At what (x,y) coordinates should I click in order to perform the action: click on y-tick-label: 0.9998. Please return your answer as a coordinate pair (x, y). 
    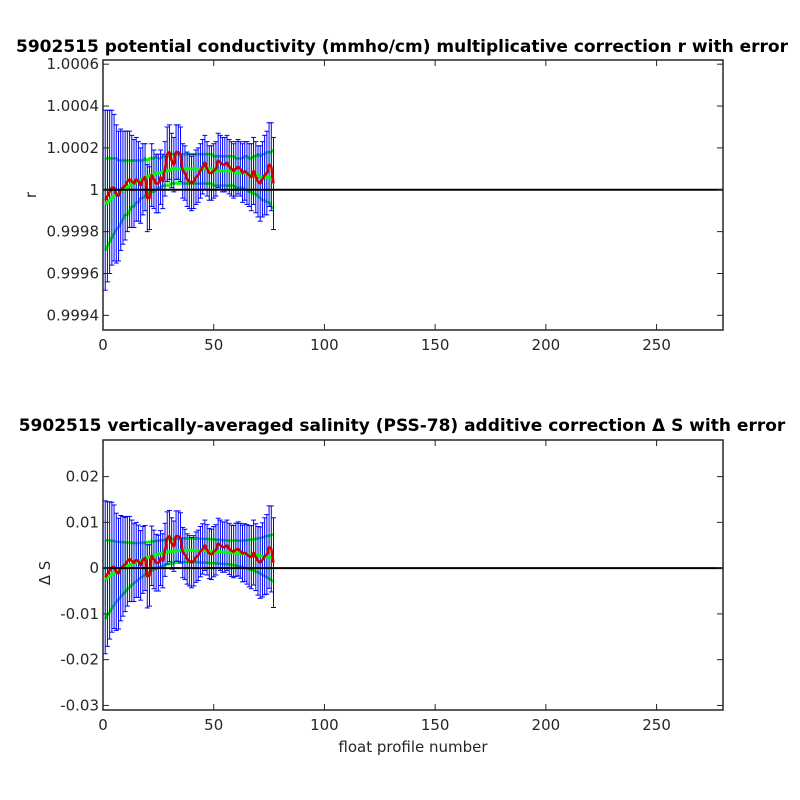
    Looking at the image, I should click on (73, 232).